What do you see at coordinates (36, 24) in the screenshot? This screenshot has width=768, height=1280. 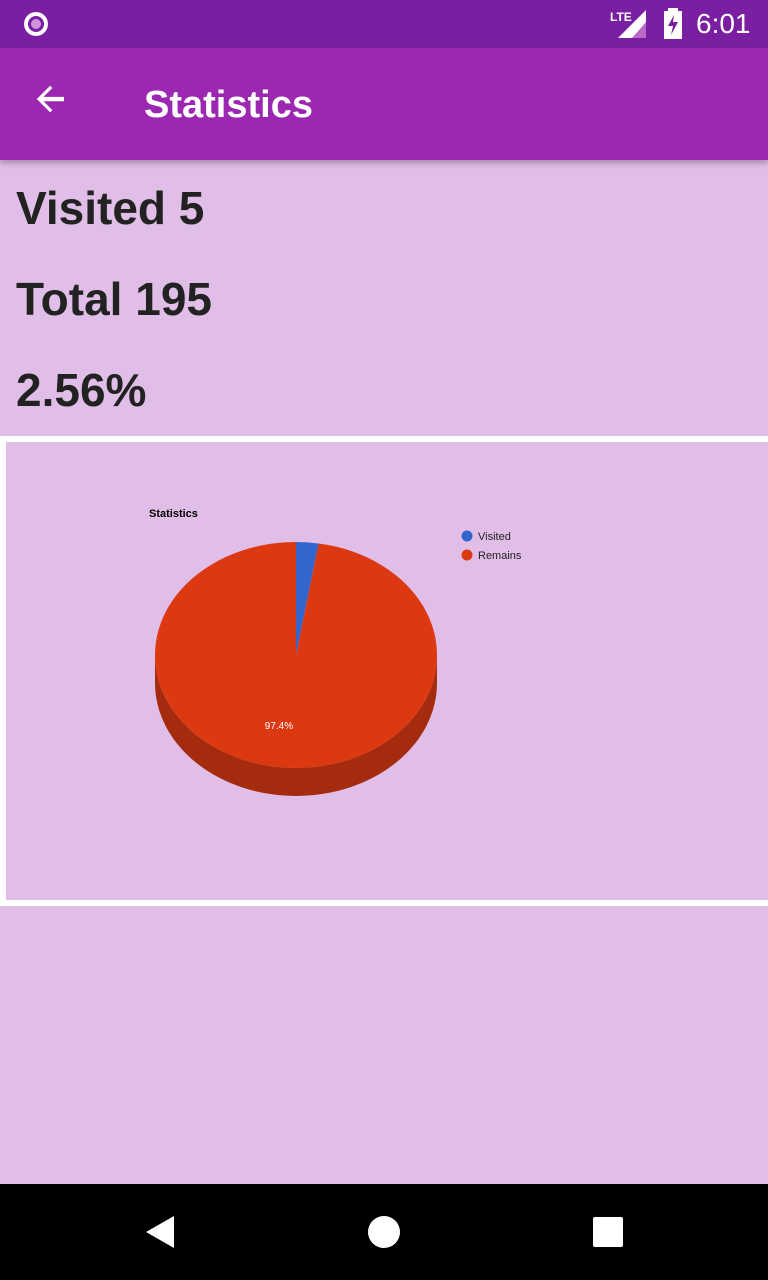 I see `app-indicator-icon` at bounding box center [36, 24].